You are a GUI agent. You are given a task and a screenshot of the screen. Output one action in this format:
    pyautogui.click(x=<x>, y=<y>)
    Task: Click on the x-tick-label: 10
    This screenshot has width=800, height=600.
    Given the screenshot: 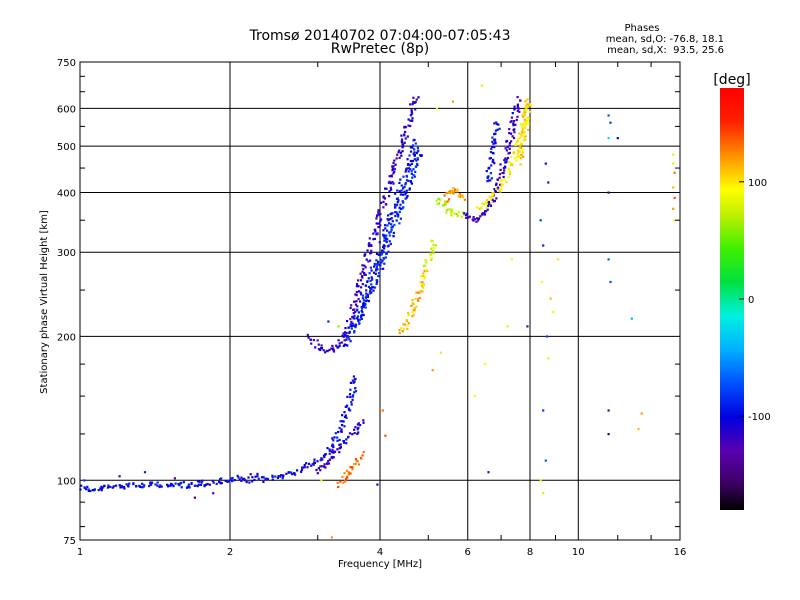 What is the action you would take?
    pyautogui.click(x=578, y=552)
    